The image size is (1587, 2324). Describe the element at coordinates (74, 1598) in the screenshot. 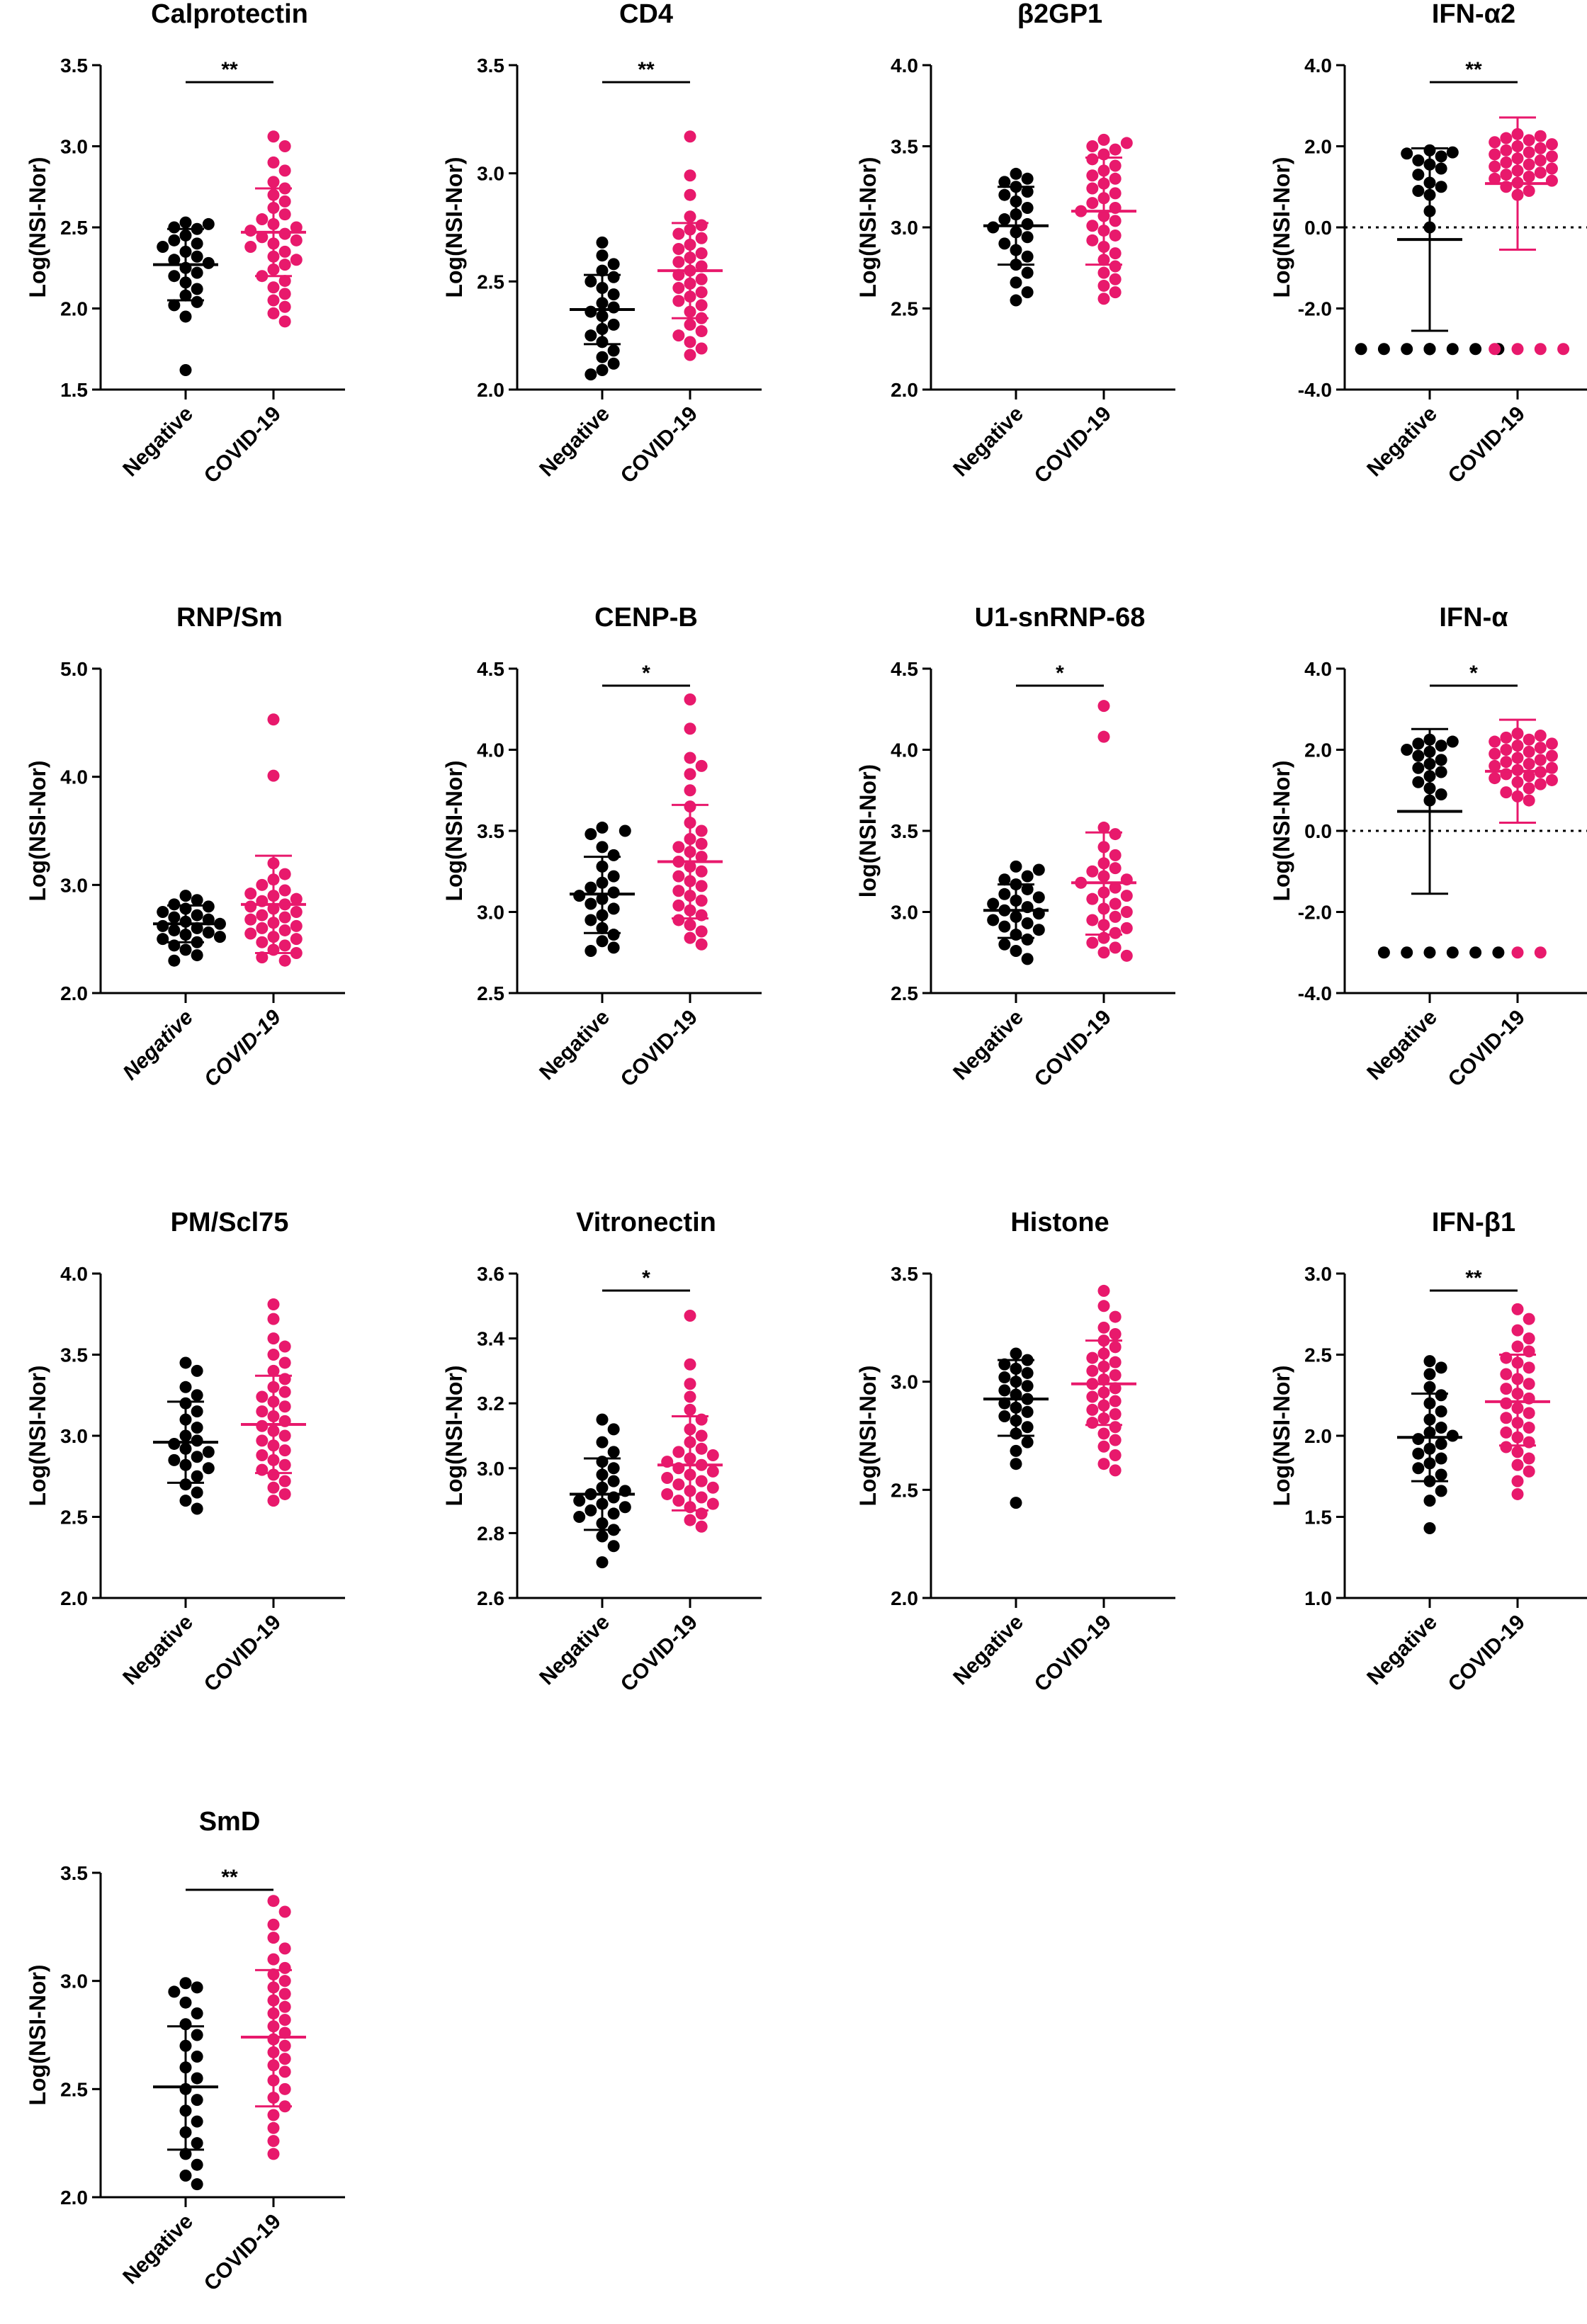

I see `y-tick-label: 2.0` at that location.